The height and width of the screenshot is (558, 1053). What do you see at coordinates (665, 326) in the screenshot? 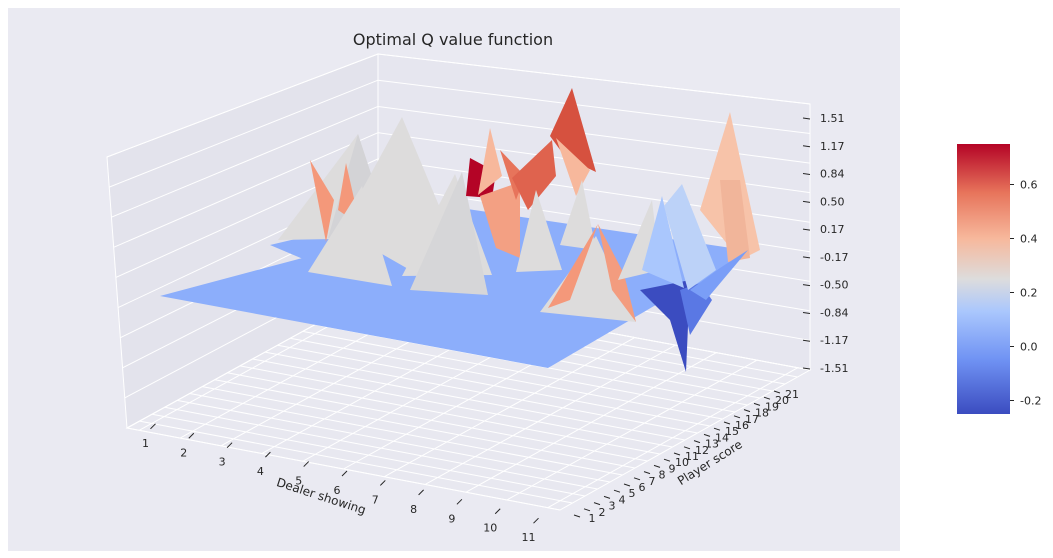
I see `surface-dip` at bounding box center [665, 326].